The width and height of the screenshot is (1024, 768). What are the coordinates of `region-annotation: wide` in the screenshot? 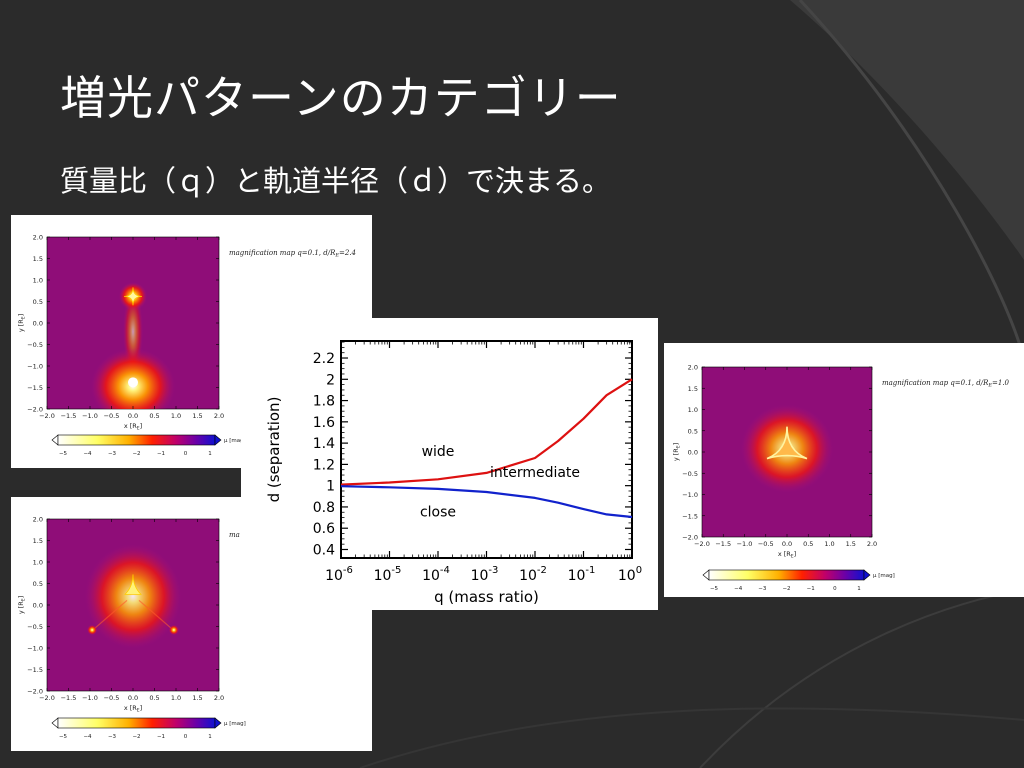 It's located at (438, 452).